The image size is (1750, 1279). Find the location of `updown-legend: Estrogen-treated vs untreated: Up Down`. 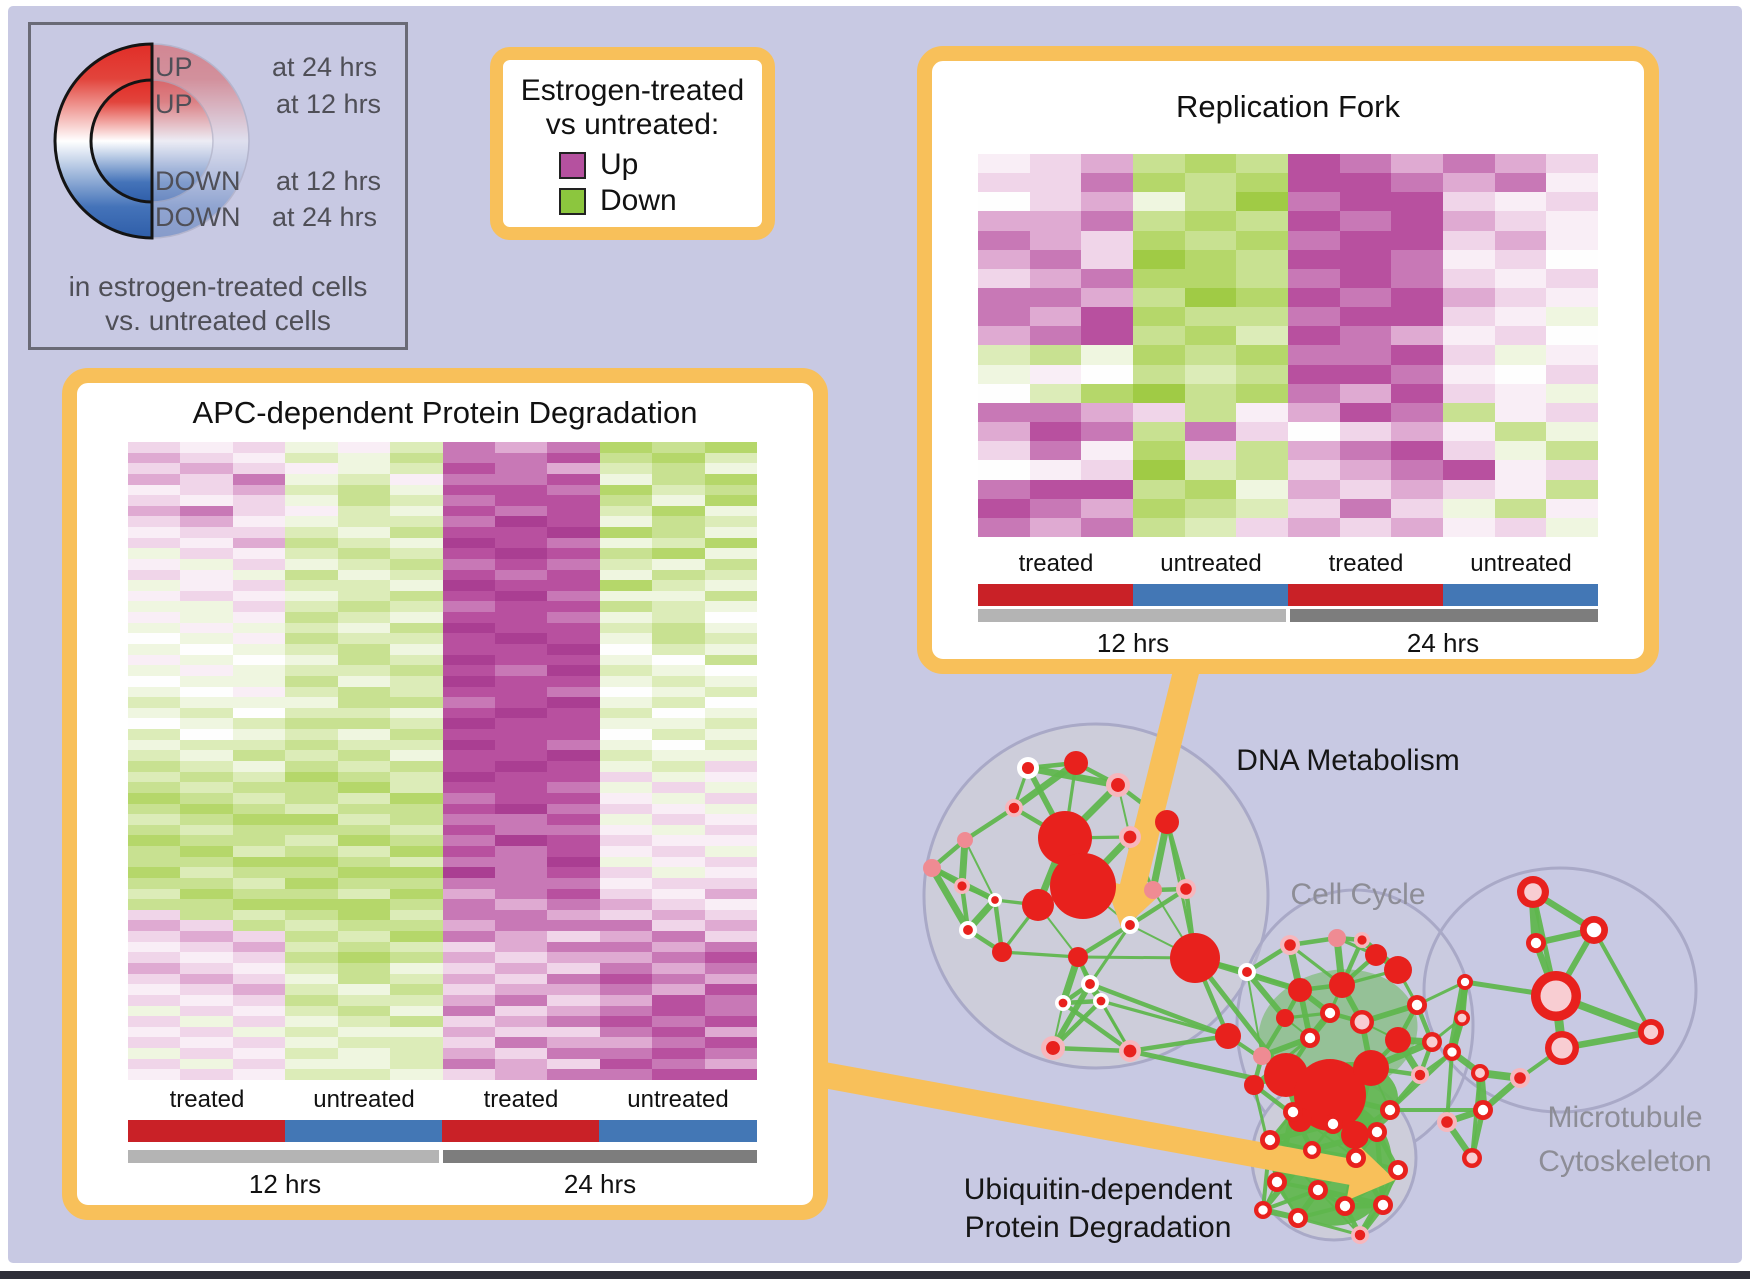

updown-legend: Estrogen-treated vs untreated: Up Down is located at coordinates (632, 143).